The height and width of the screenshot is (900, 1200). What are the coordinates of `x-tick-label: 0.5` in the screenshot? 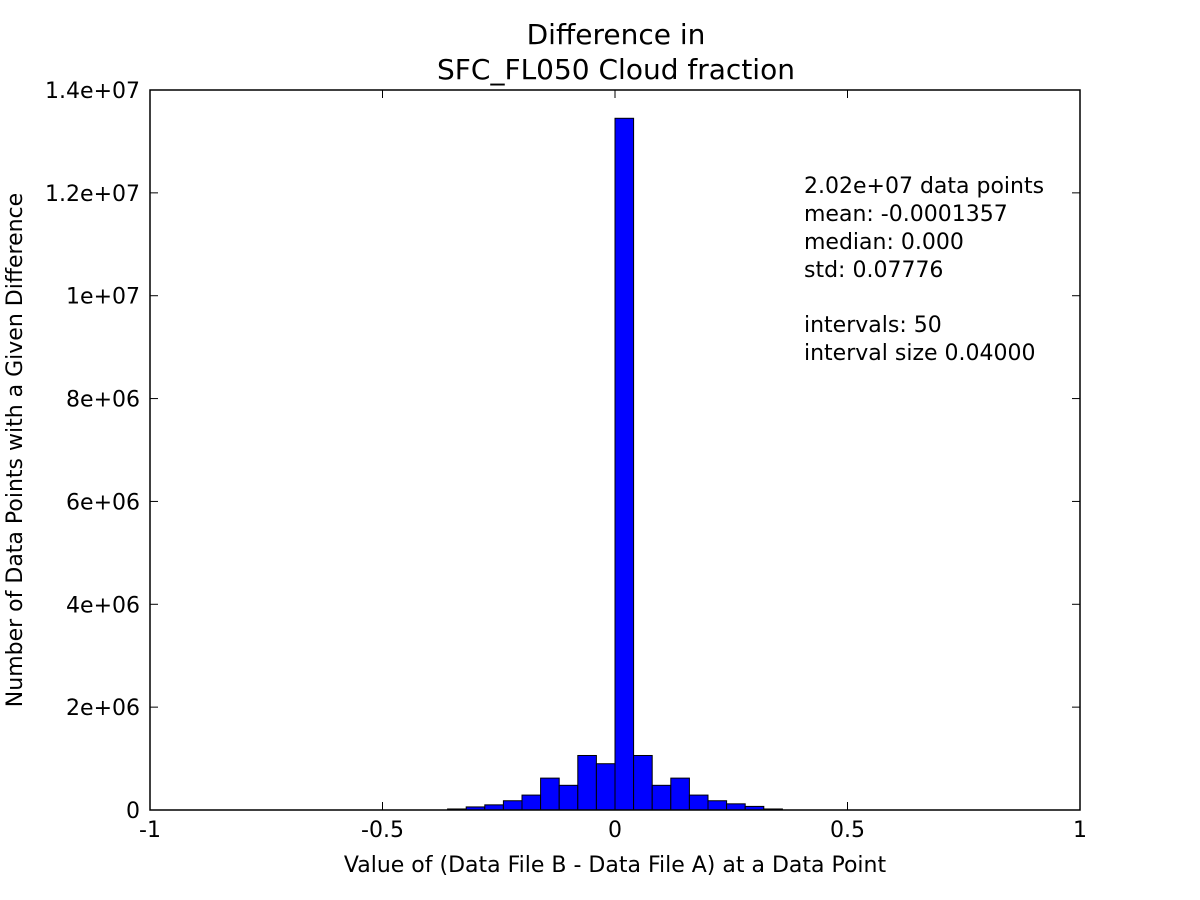 It's located at (847, 830).